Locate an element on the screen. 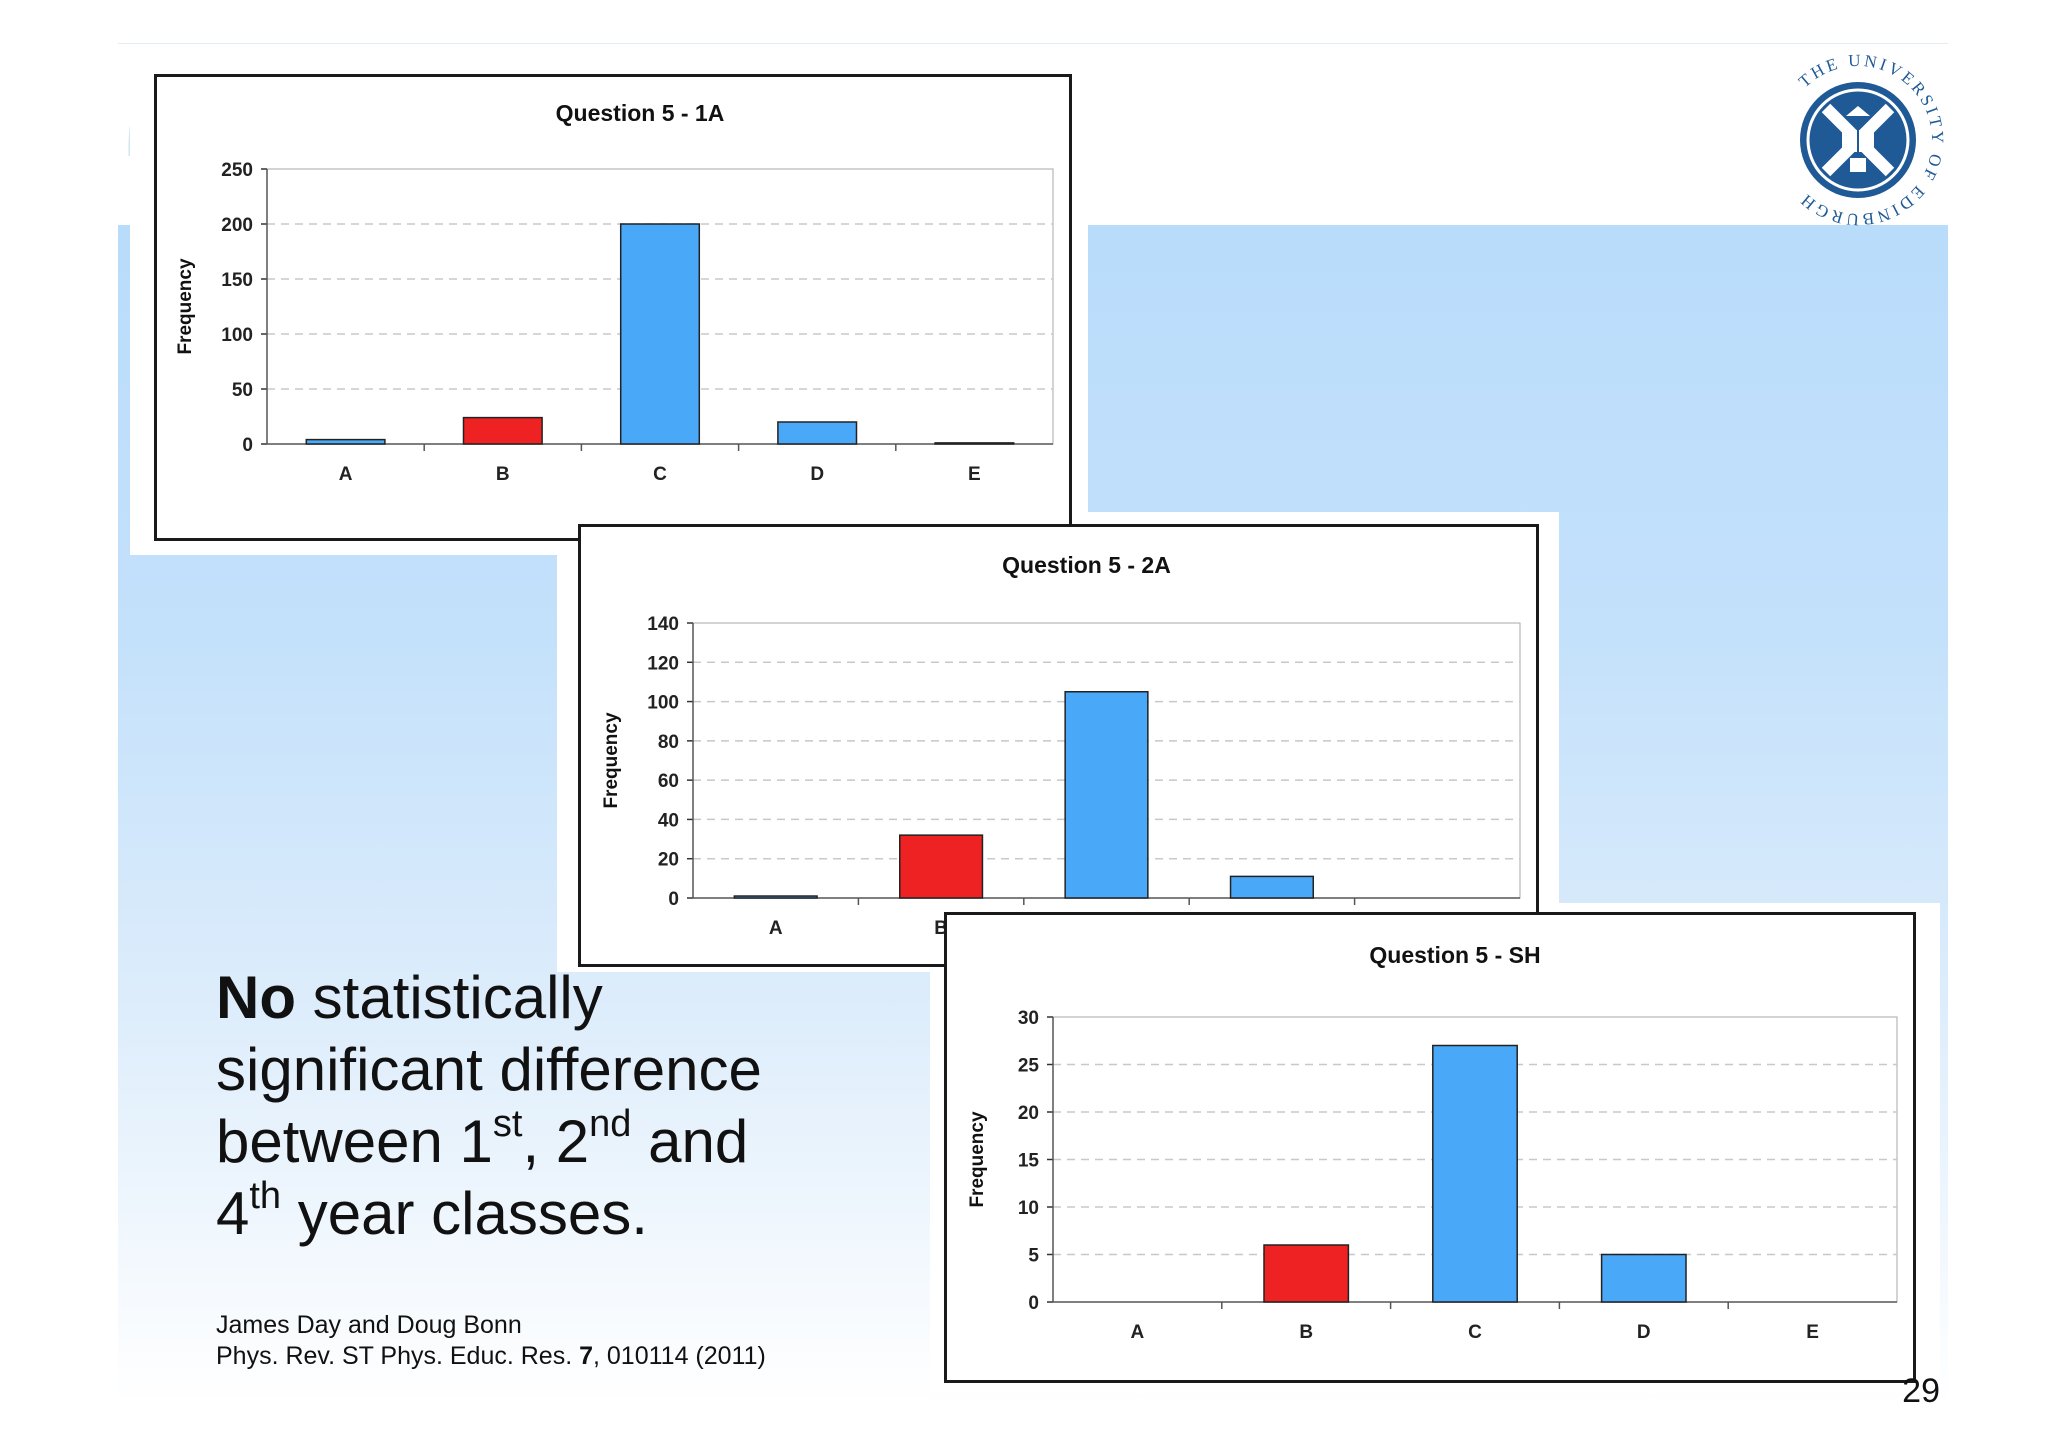 This screenshot has height=1447, width=2048. headline-sup-th: th is located at coordinates (265, 1196).